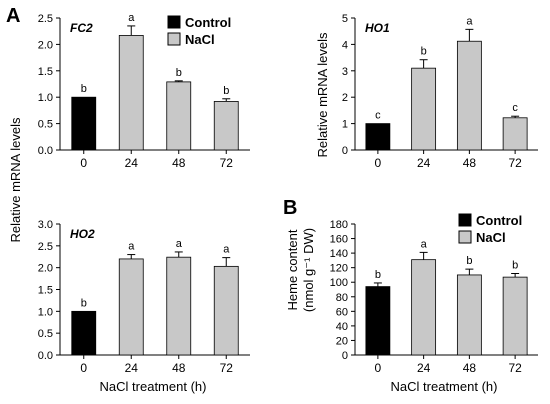 This screenshot has height=404, width=550. What do you see at coordinates (490, 229) in the screenshot?
I see `legend-b: Control NaCl` at bounding box center [490, 229].